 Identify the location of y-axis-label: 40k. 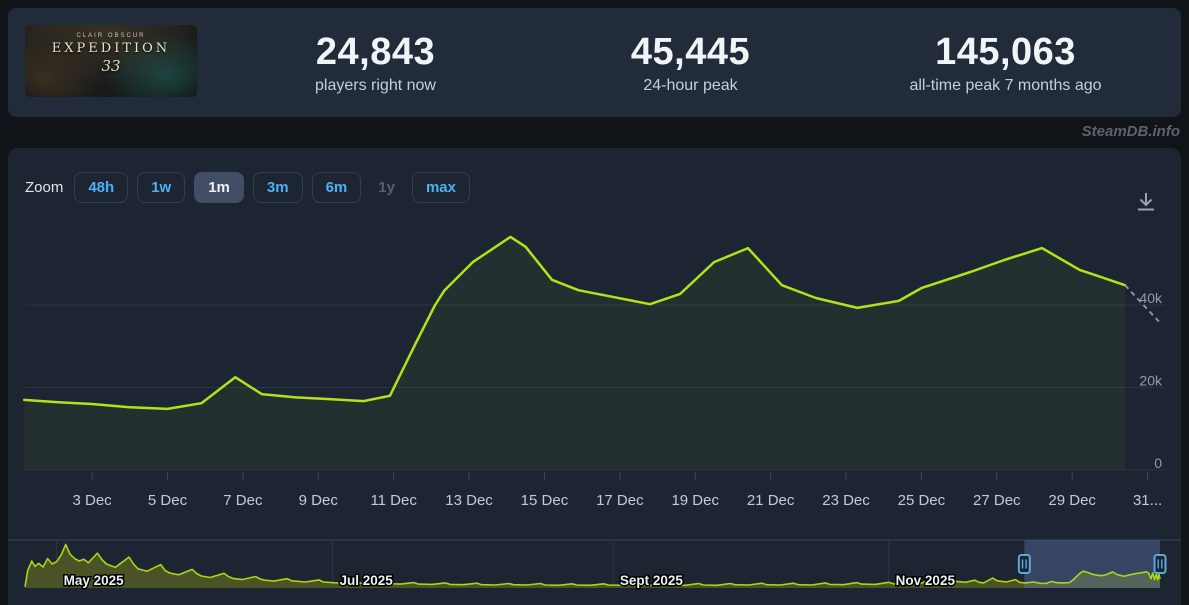
(1151, 298).